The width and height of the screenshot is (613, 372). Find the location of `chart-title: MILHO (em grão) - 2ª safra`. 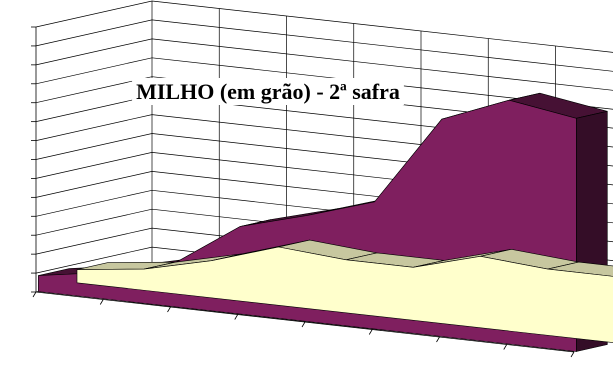

chart-title: MILHO (em grão) - 2ª safra is located at coordinates (268, 91).